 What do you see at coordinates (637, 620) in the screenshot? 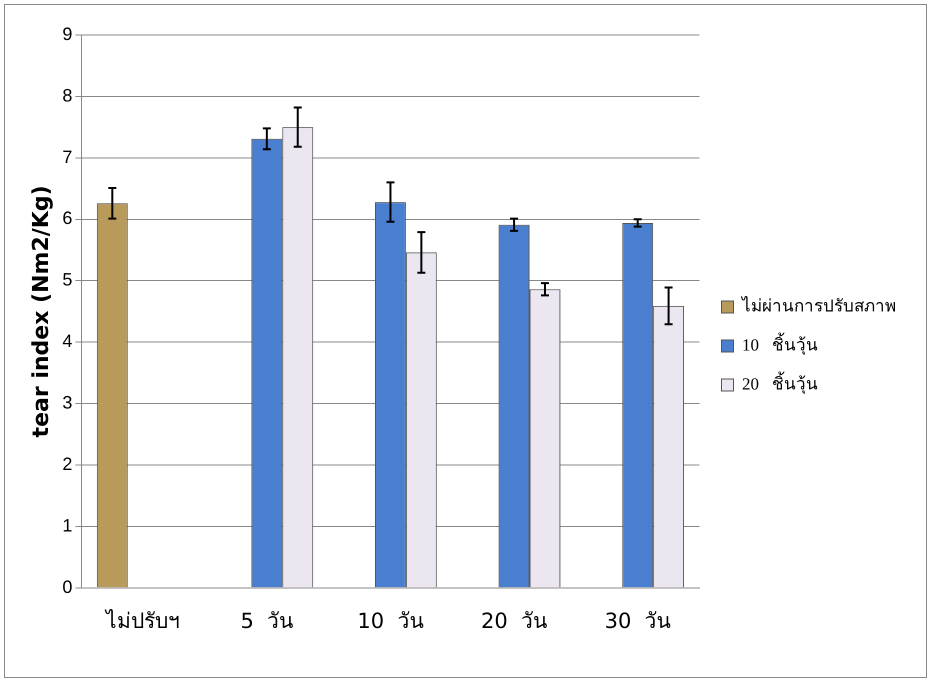
I see `x-tick-label: 30 วัน` at bounding box center [637, 620].